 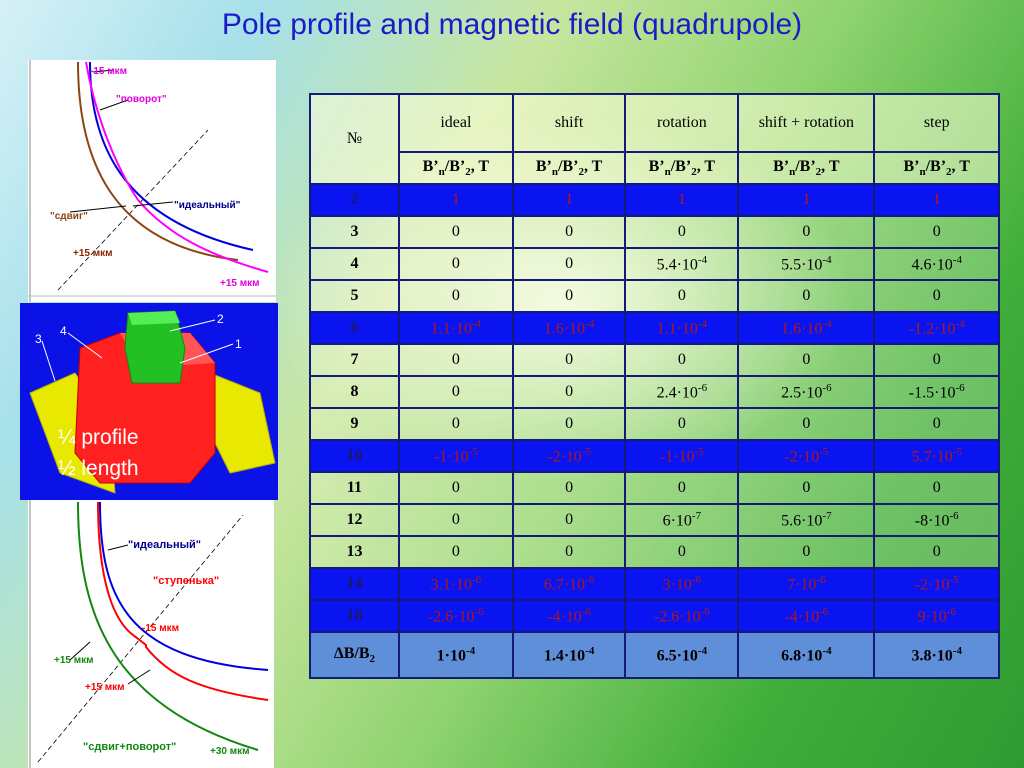 What do you see at coordinates (806, 264) in the screenshot?
I see `table-cell: 5.5·10-4` at bounding box center [806, 264].